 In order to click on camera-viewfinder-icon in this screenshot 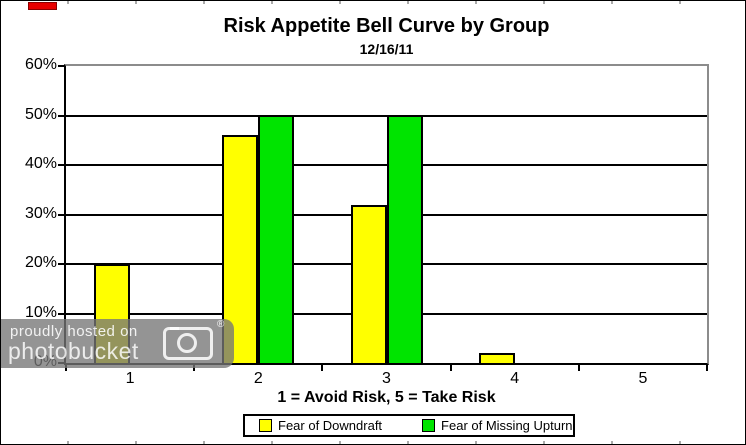, I will do `click(174, 328)`.